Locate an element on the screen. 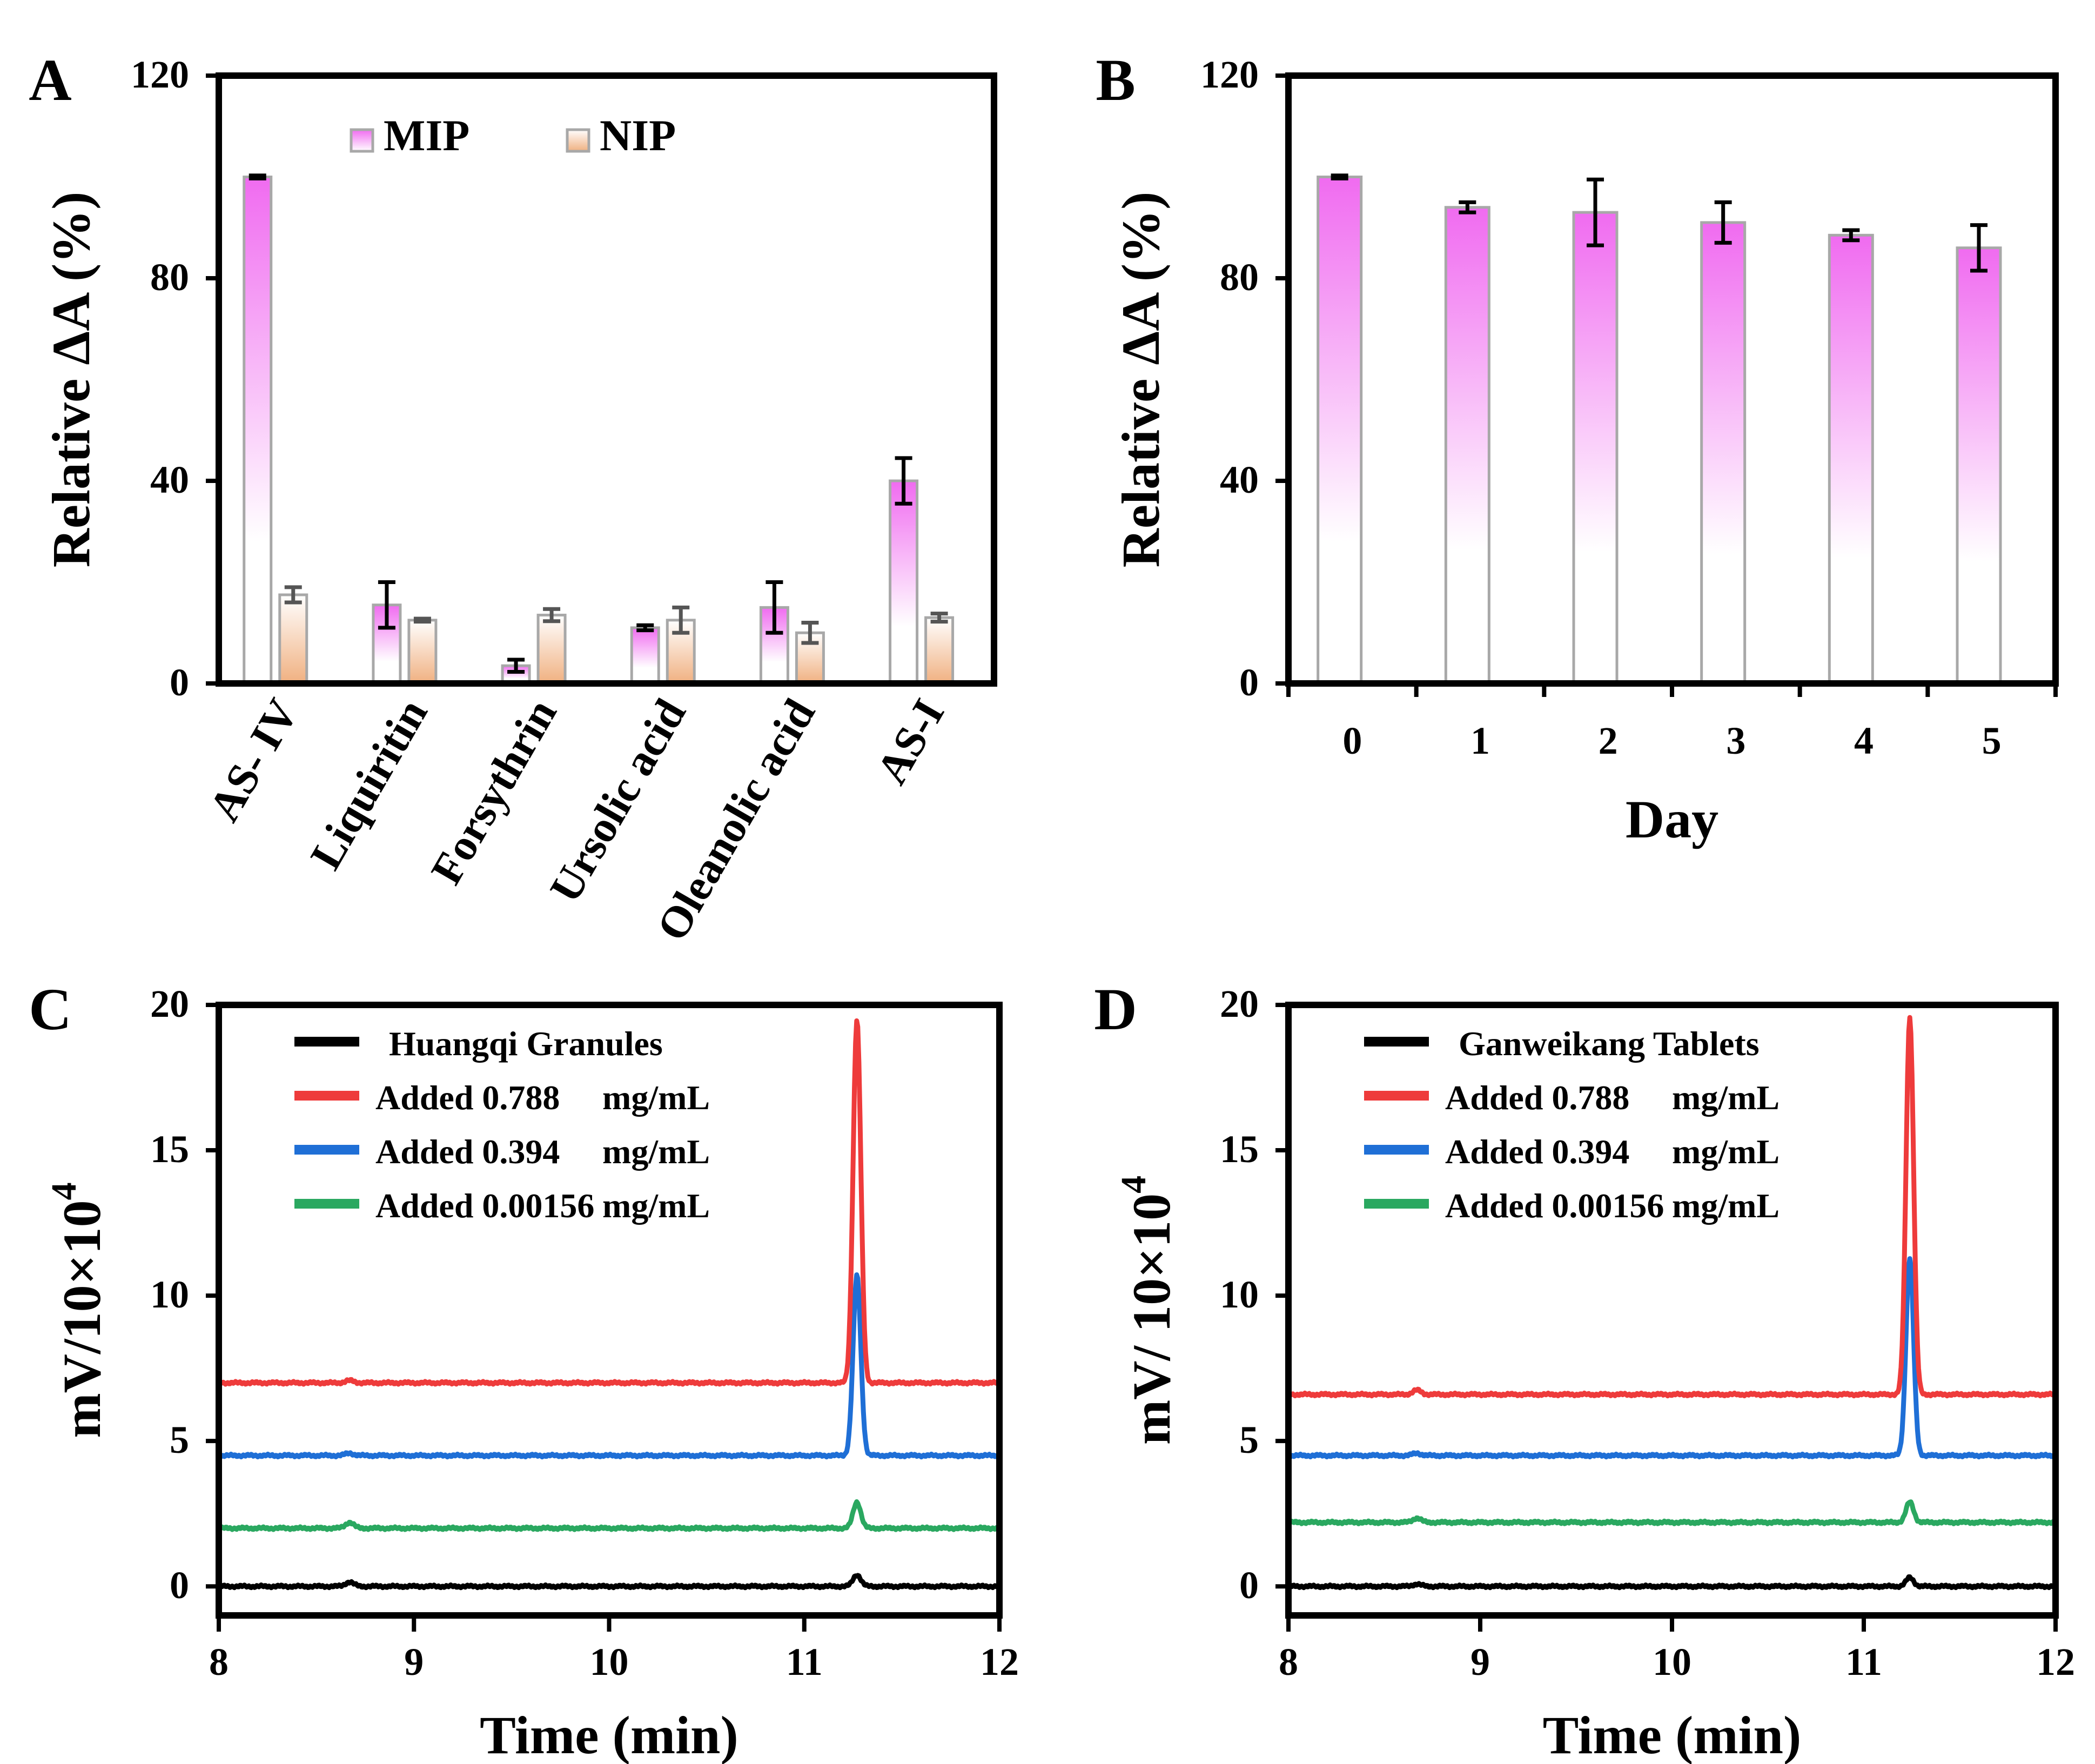  x-axis-label: Day is located at coordinates (1672, 819).